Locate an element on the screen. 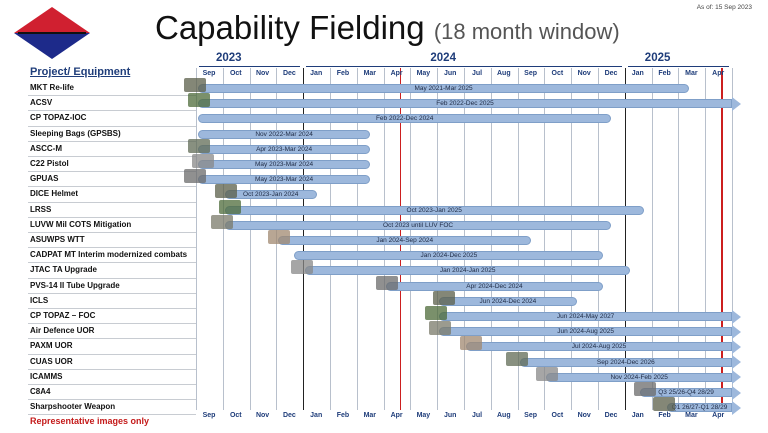 This screenshot has height=433, width=768. month-label-bottom: Apr is located at coordinates (718, 415).